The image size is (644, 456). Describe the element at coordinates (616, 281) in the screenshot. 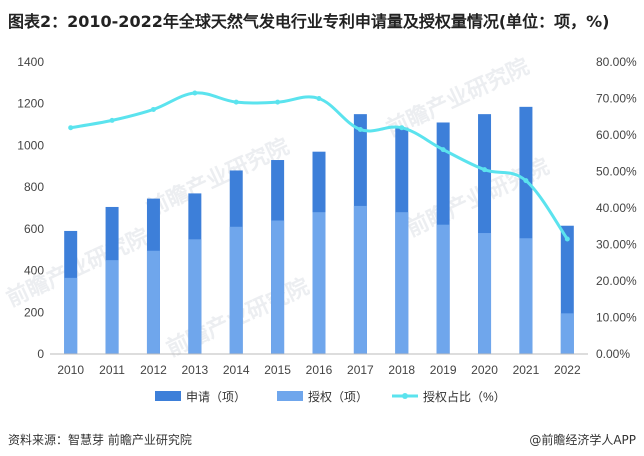

I see `y-right-tick-label: 20.00%` at that location.